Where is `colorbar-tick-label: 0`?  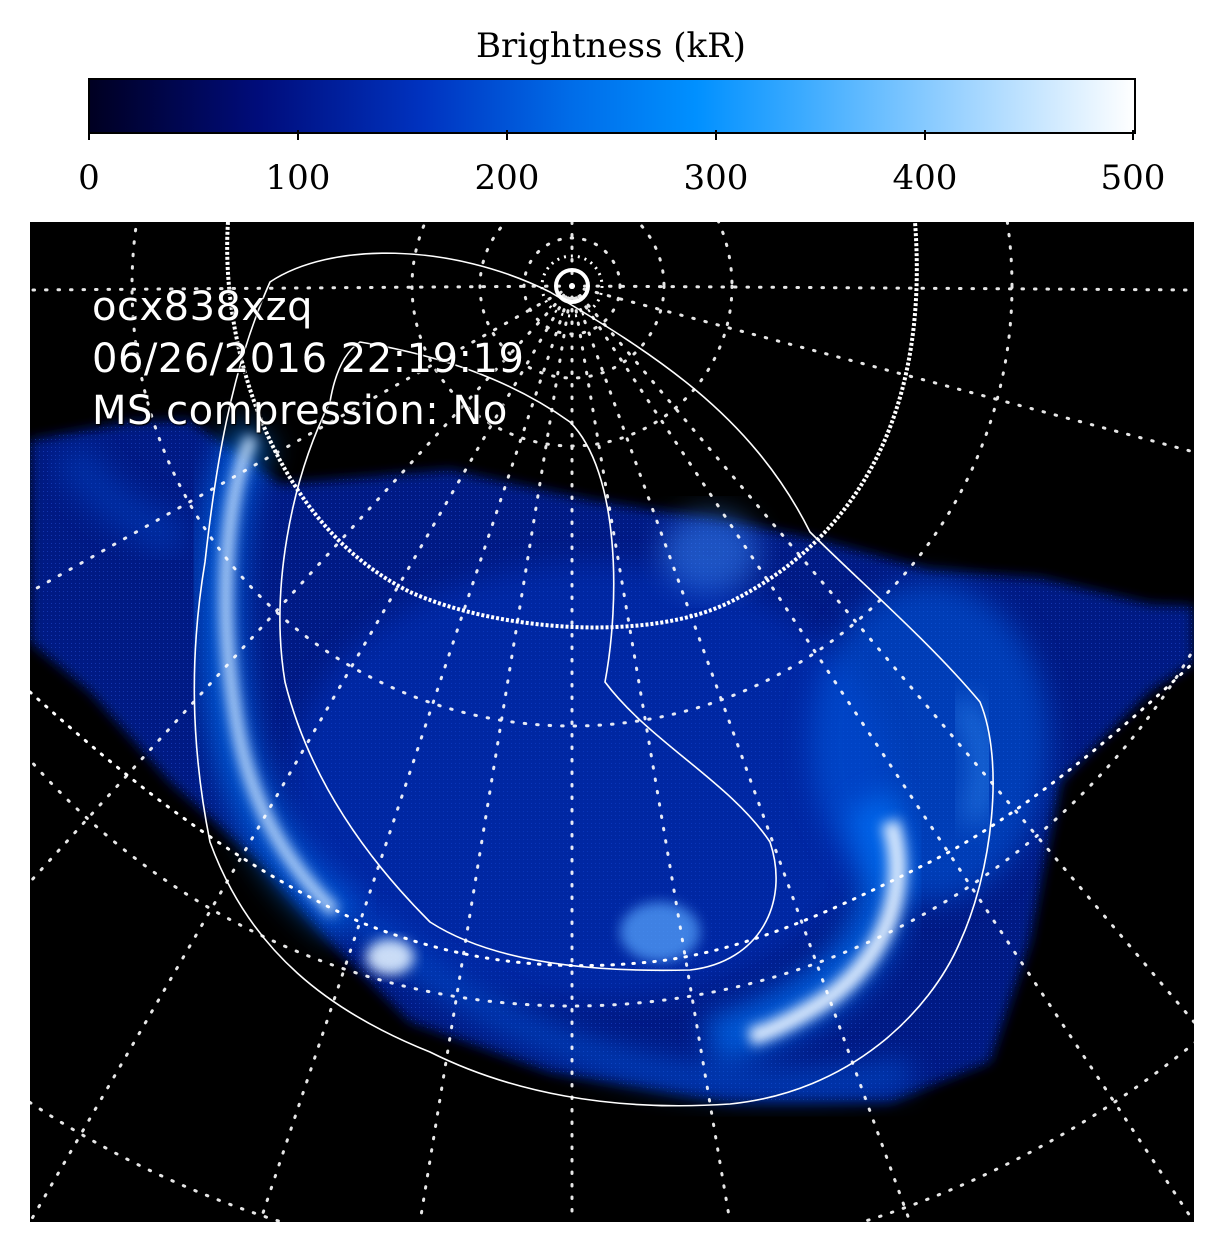
colorbar-tick-label: 0 is located at coordinates (89, 178).